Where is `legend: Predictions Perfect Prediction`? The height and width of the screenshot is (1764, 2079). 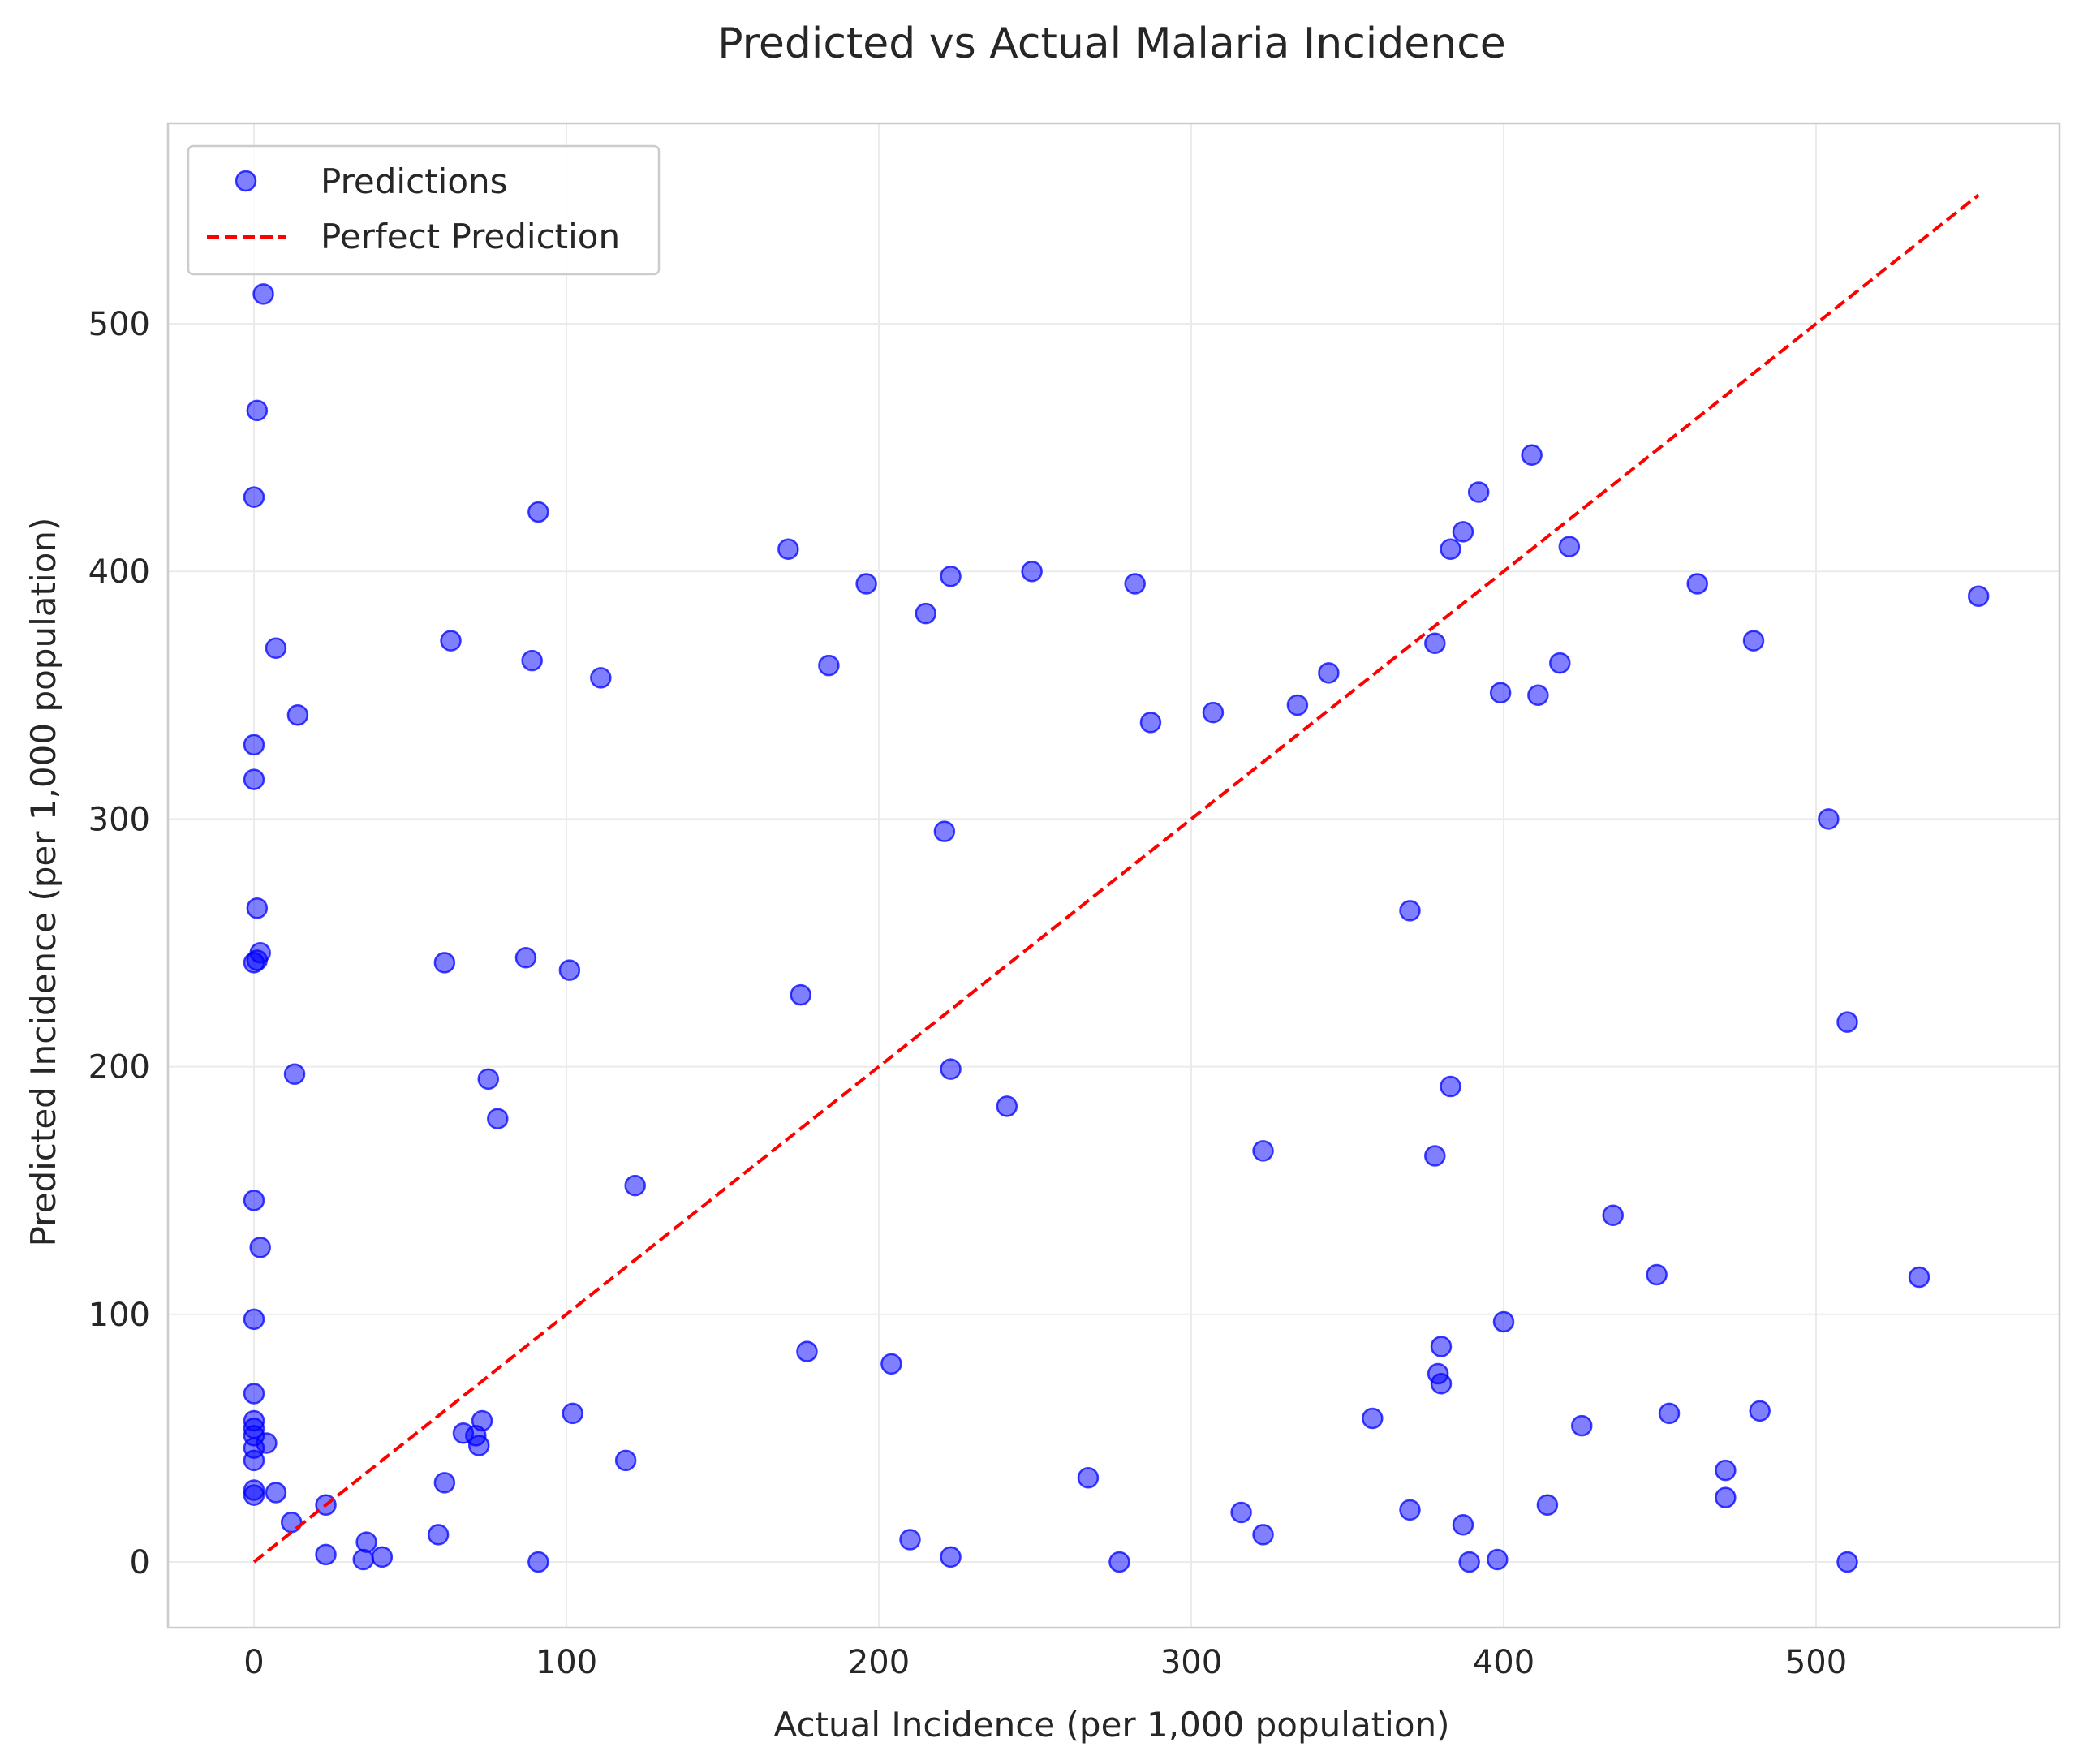 legend: Predictions Perfect Prediction is located at coordinates (424, 210).